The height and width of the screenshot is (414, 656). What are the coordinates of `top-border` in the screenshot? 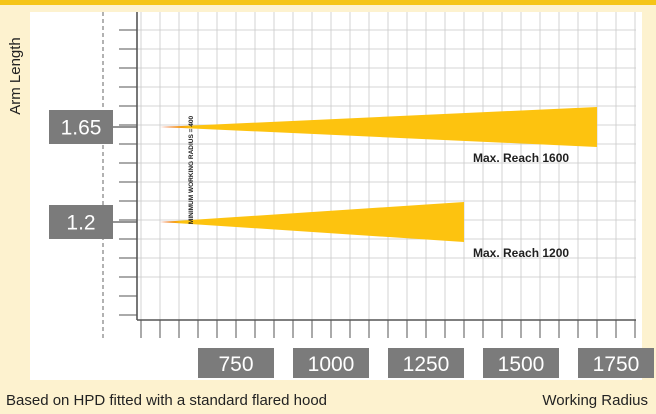 It's located at (328, 2).